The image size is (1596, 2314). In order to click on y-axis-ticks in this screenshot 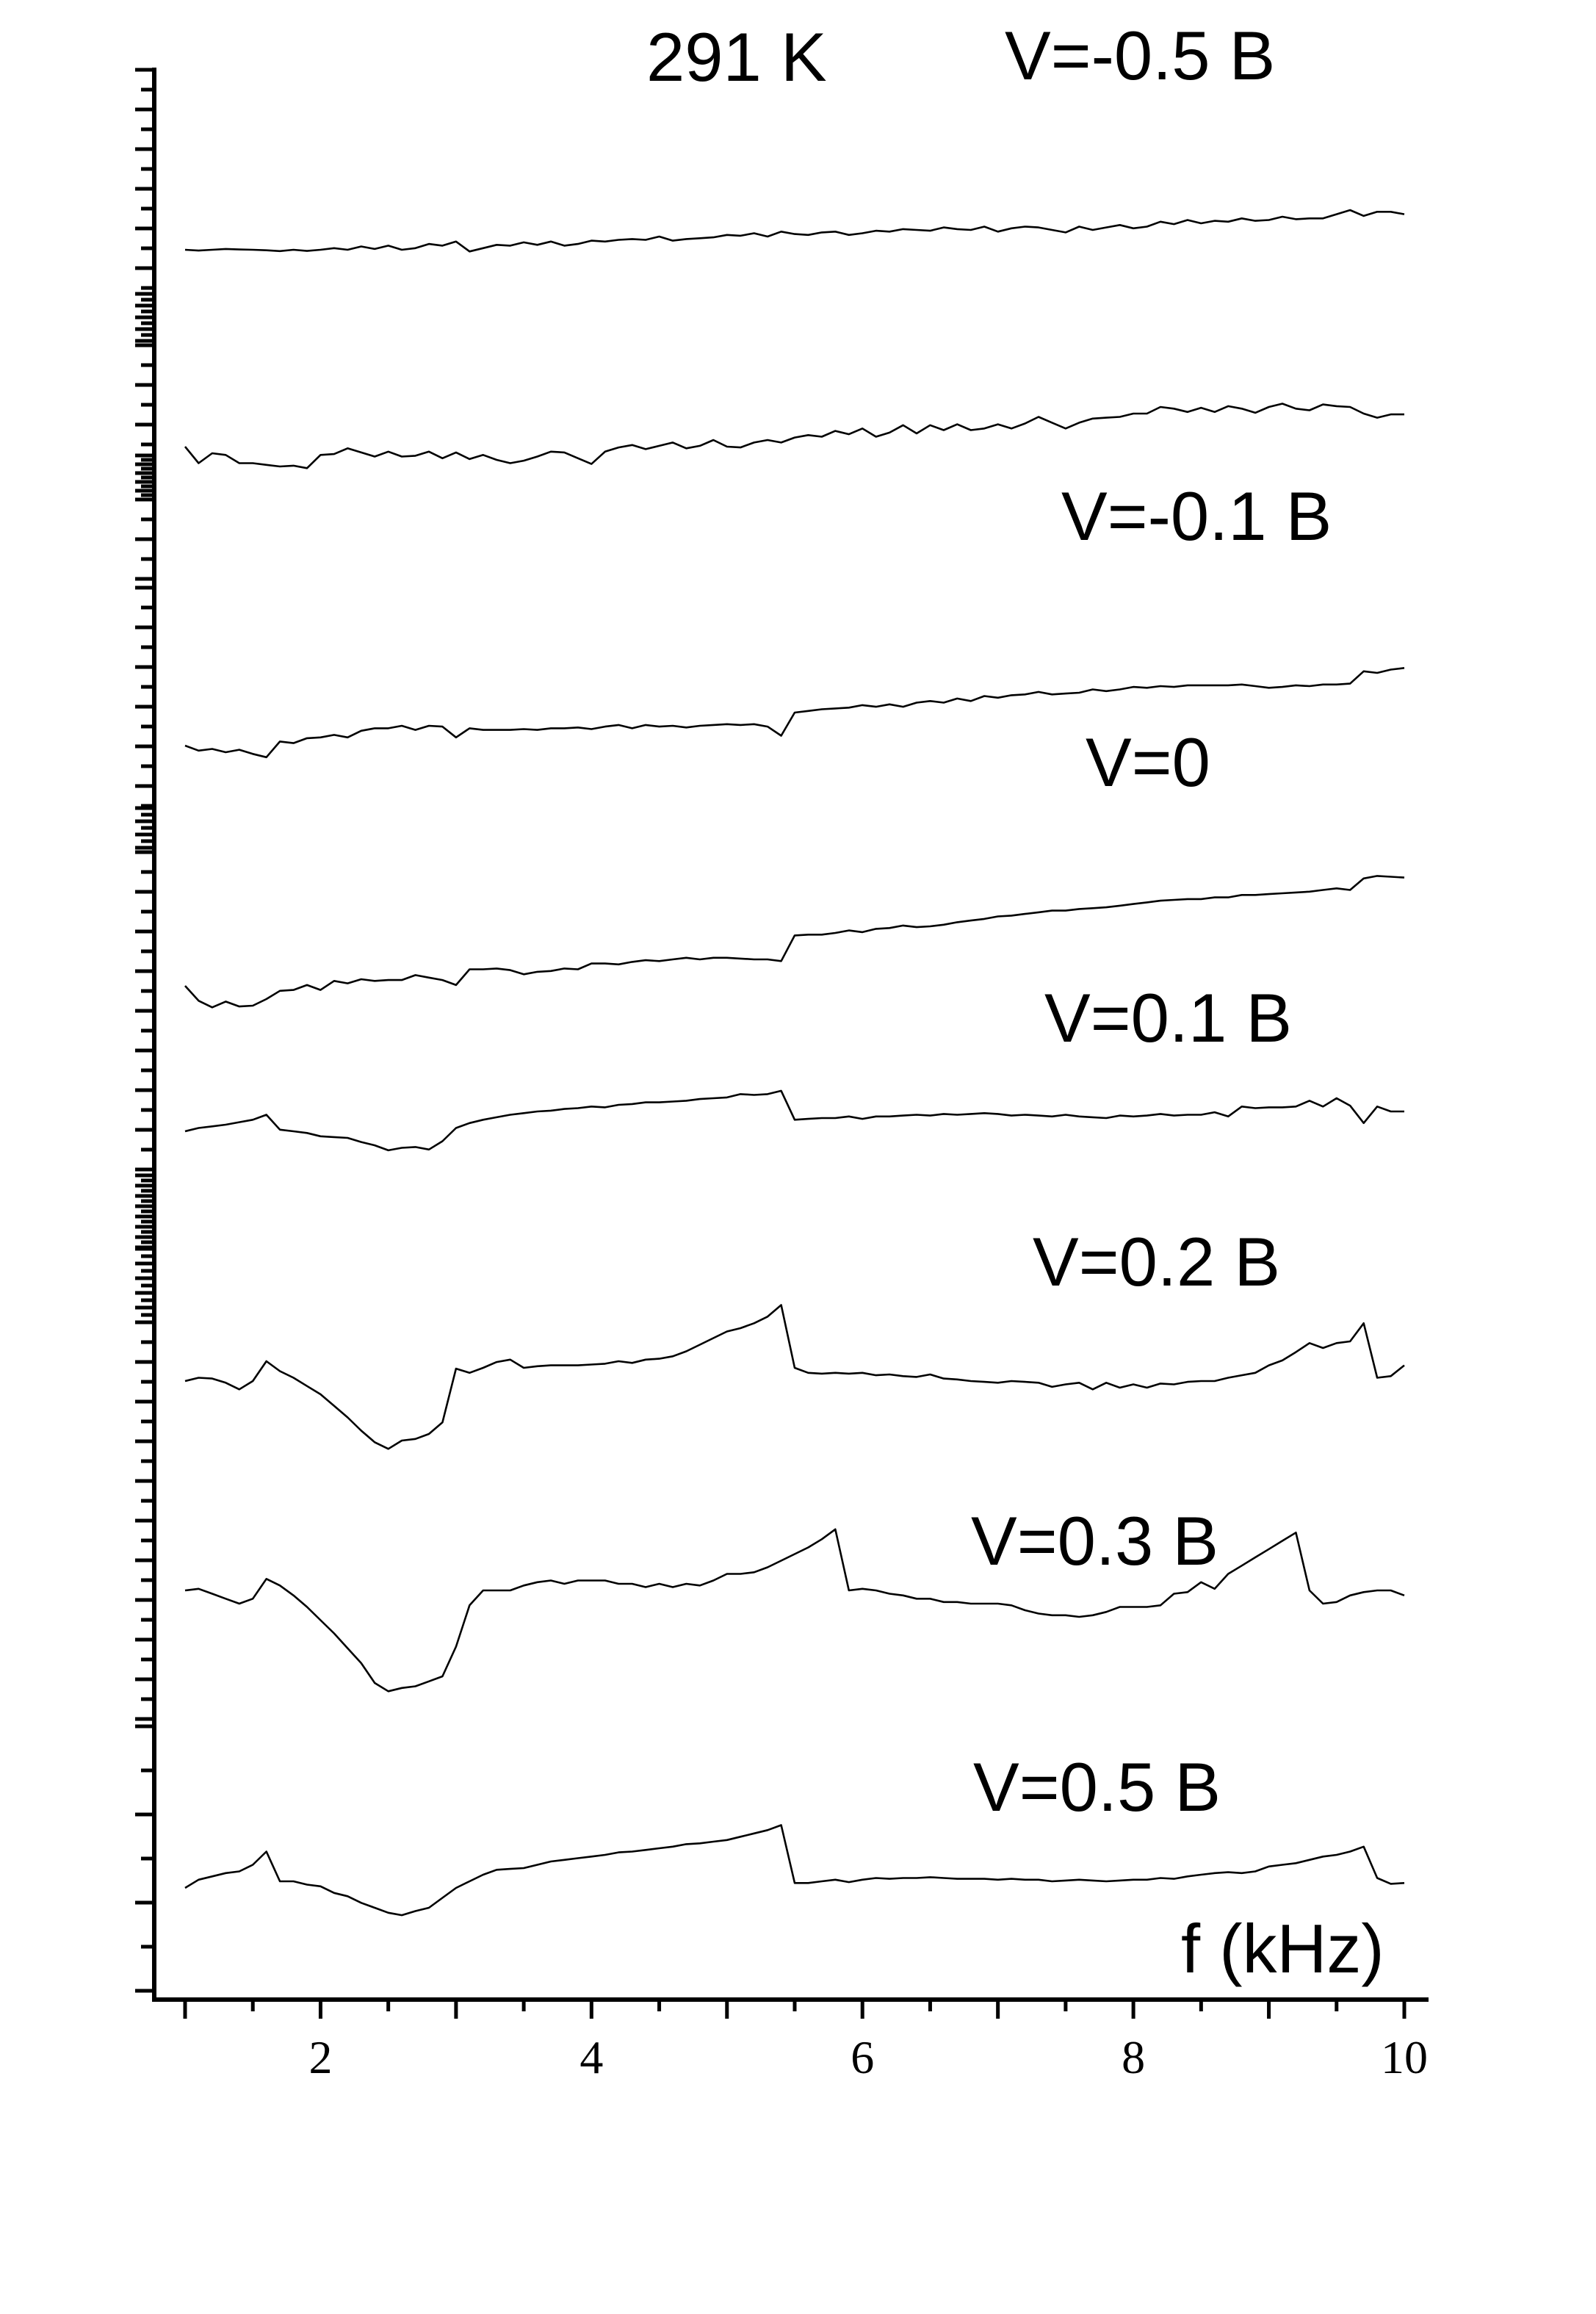, I will do `click(144, 1030)`.